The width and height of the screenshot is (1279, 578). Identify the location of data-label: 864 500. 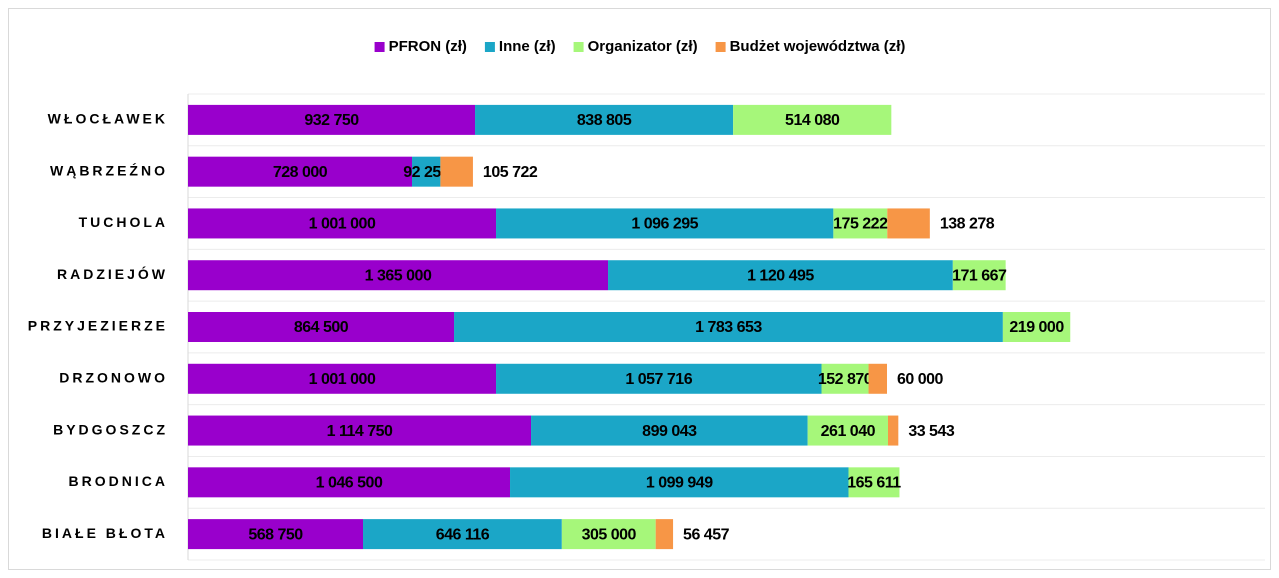
(321, 327).